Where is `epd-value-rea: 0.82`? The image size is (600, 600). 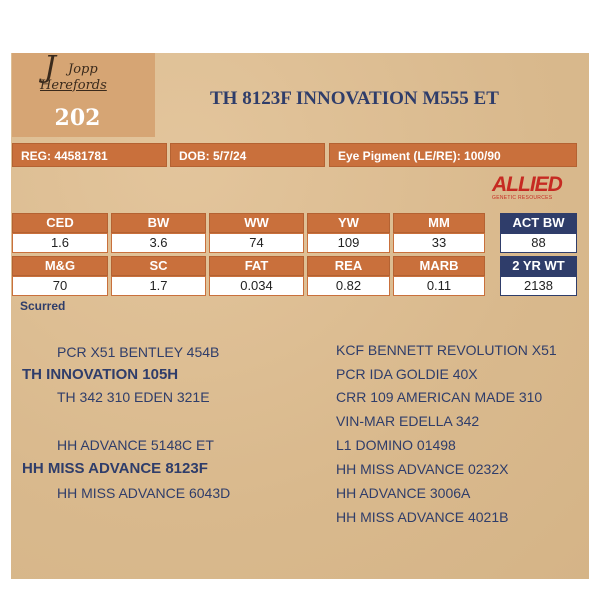 epd-value-rea: 0.82 is located at coordinates (348, 286).